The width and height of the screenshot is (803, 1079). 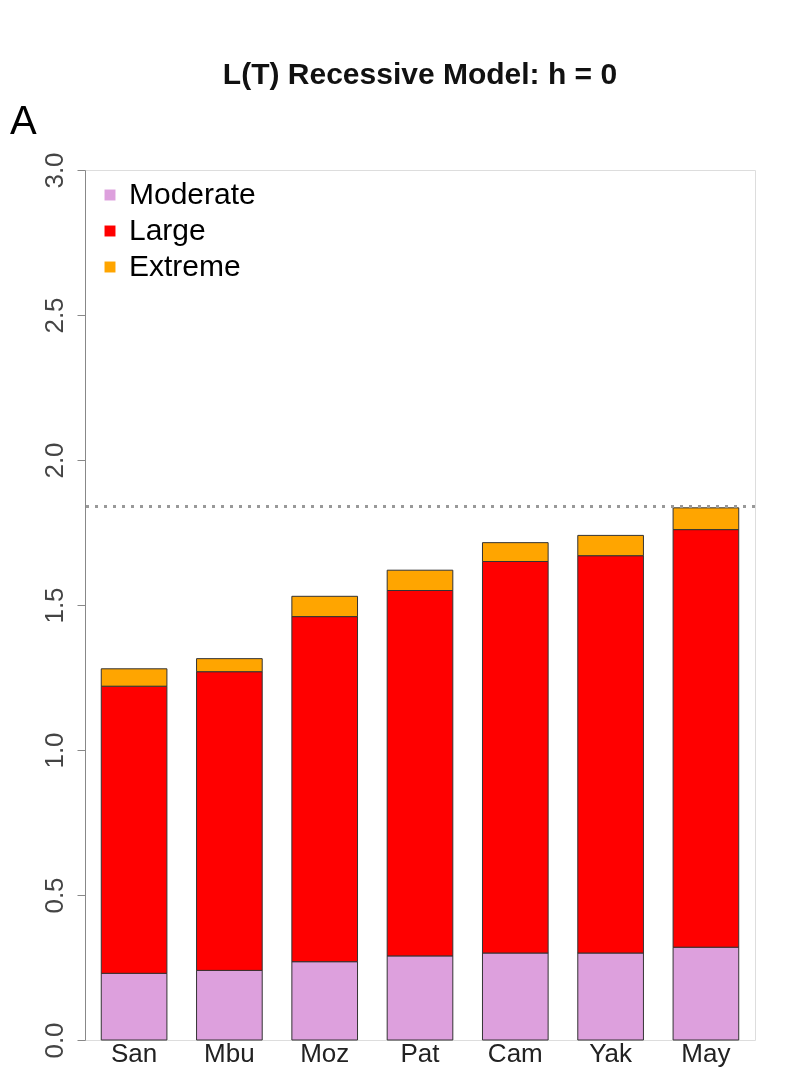 What do you see at coordinates (53, 605) in the screenshot?
I see `y-tick-label: 1.5` at bounding box center [53, 605].